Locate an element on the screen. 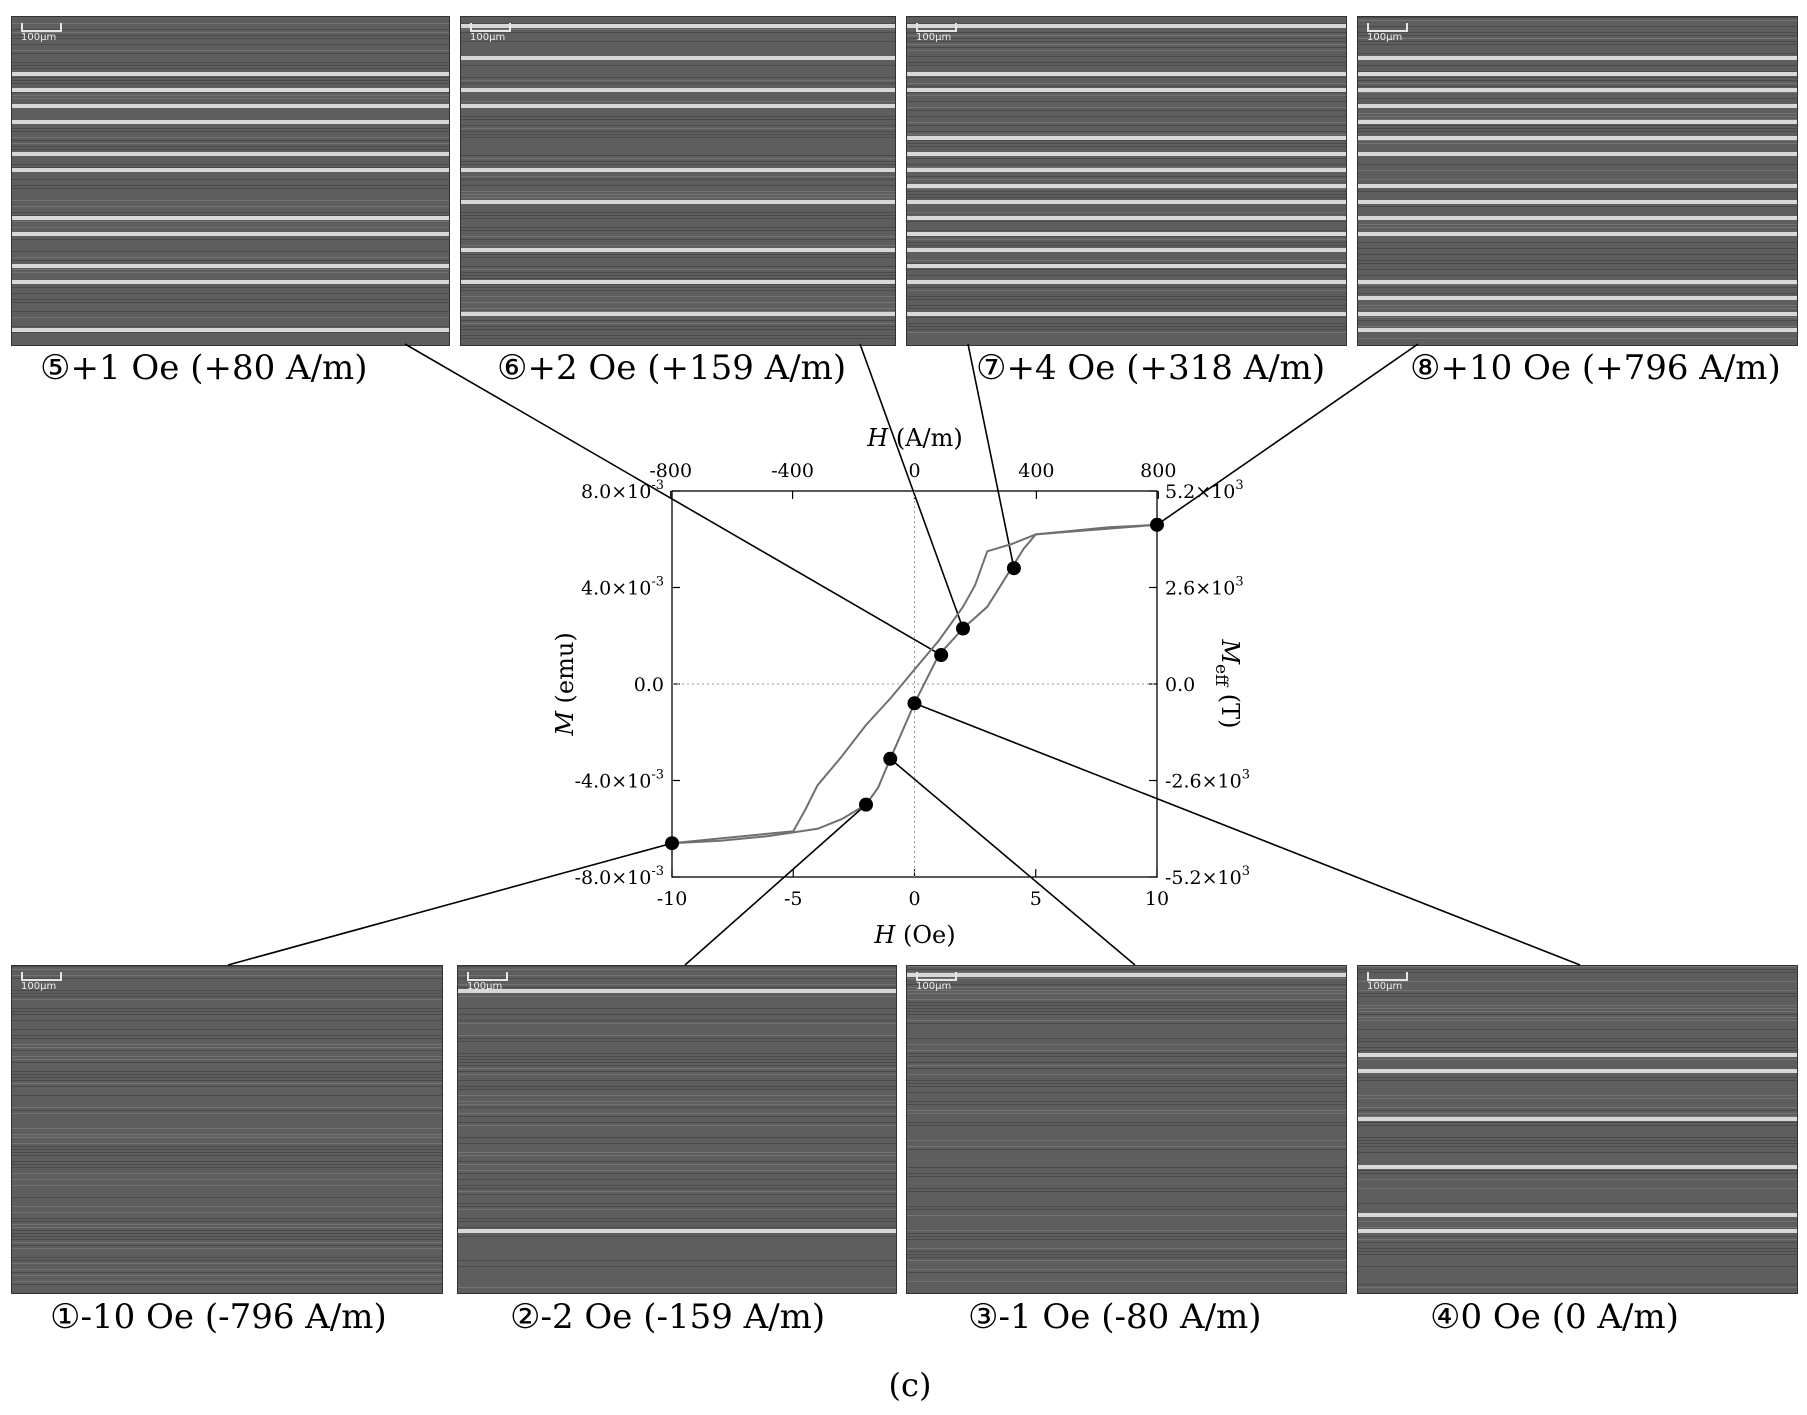  connector-p2 is located at coordinates (775, 885).